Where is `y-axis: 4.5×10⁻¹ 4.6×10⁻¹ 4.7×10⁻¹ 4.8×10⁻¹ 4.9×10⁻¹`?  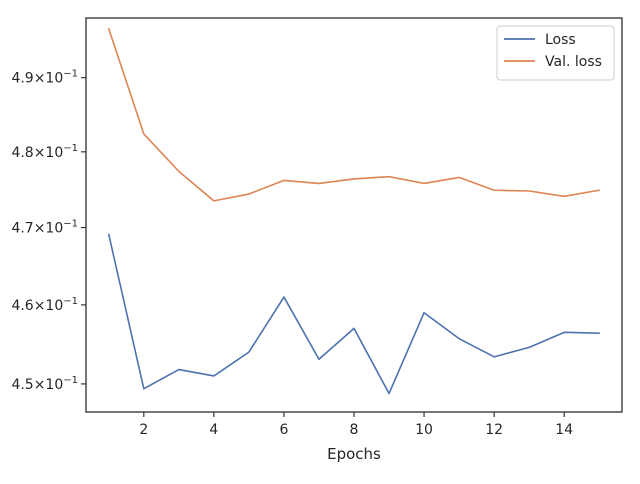 y-axis: 4.5×10⁻¹ 4.6×10⁻¹ 4.7×10⁻¹ 4.8×10⁻¹ 4.9×10⁻¹ is located at coordinates (48, 231).